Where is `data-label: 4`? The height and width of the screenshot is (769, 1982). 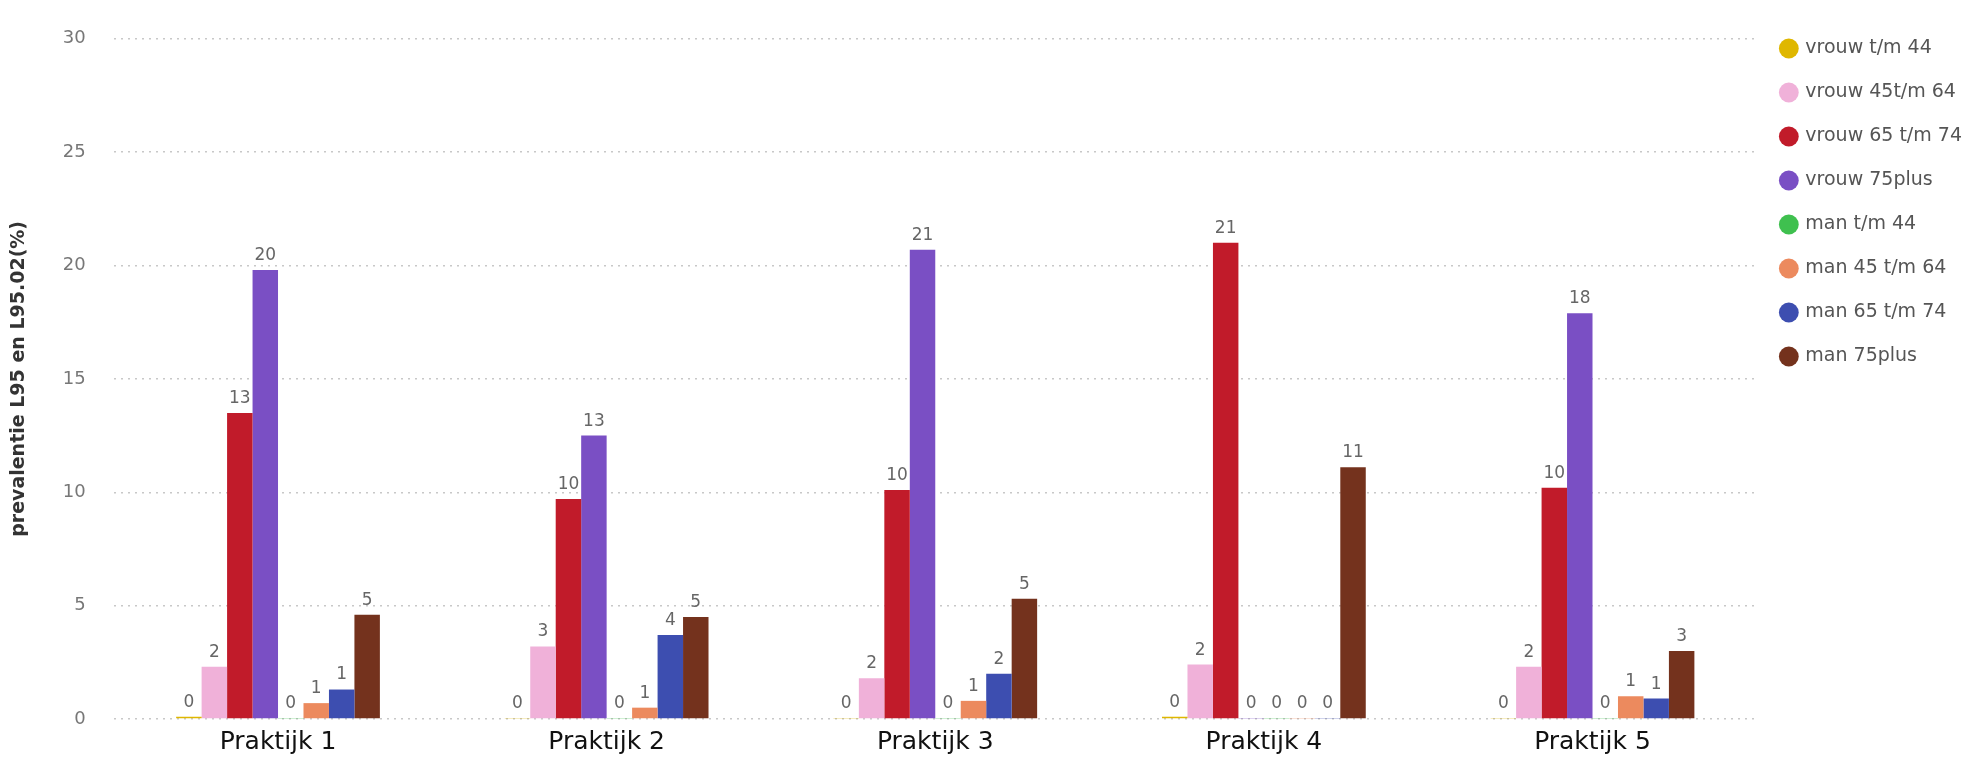
data-label: 4 is located at coordinates (670, 619).